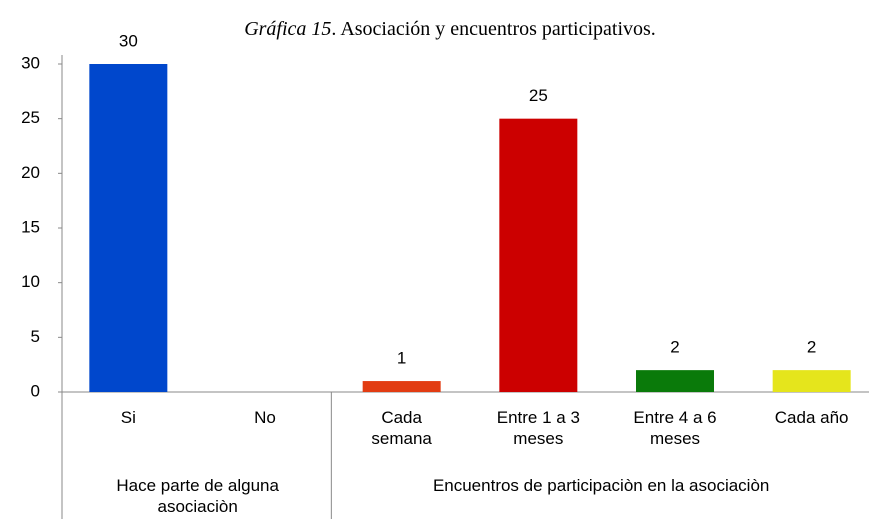  Describe the element at coordinates (128, 40) in the screenshot. I see `data-label: 30` at that location.